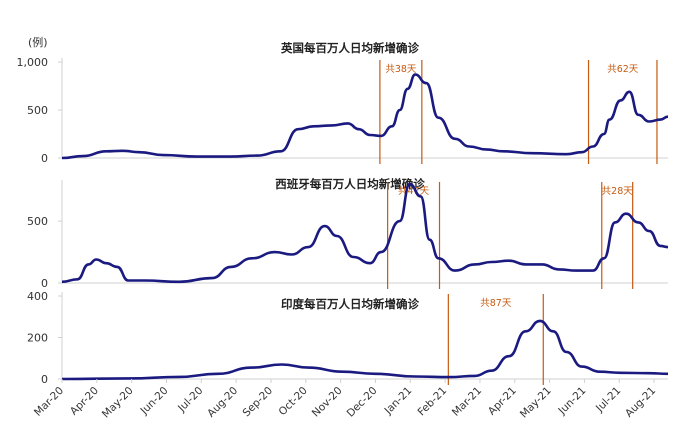 The width and height of the screenshot is (698, 435). What do you see at coordinates (365, 350) in the screenshot?
I see `series-line` at bounding box center [365, 350].